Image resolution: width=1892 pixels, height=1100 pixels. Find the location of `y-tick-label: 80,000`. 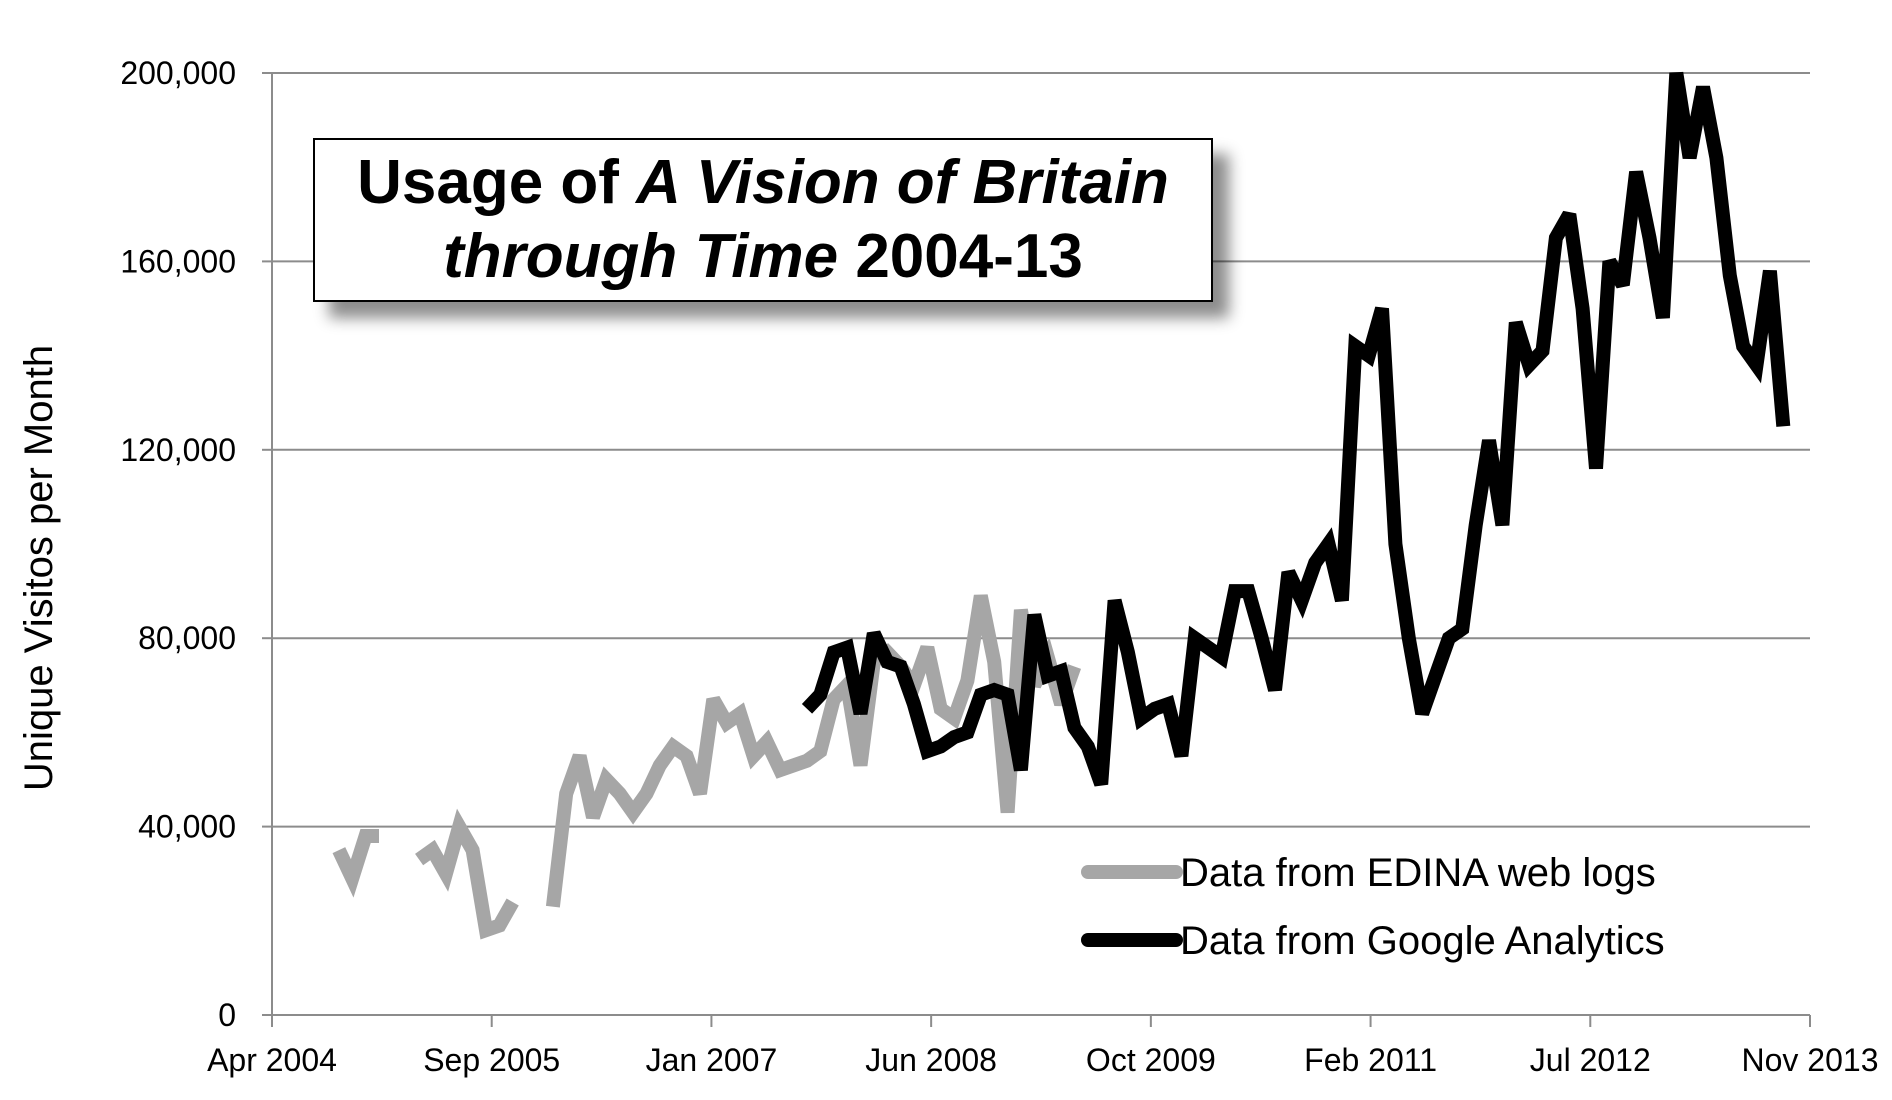

y-tick-label: 80,000 is located at coordinates (187, 638).